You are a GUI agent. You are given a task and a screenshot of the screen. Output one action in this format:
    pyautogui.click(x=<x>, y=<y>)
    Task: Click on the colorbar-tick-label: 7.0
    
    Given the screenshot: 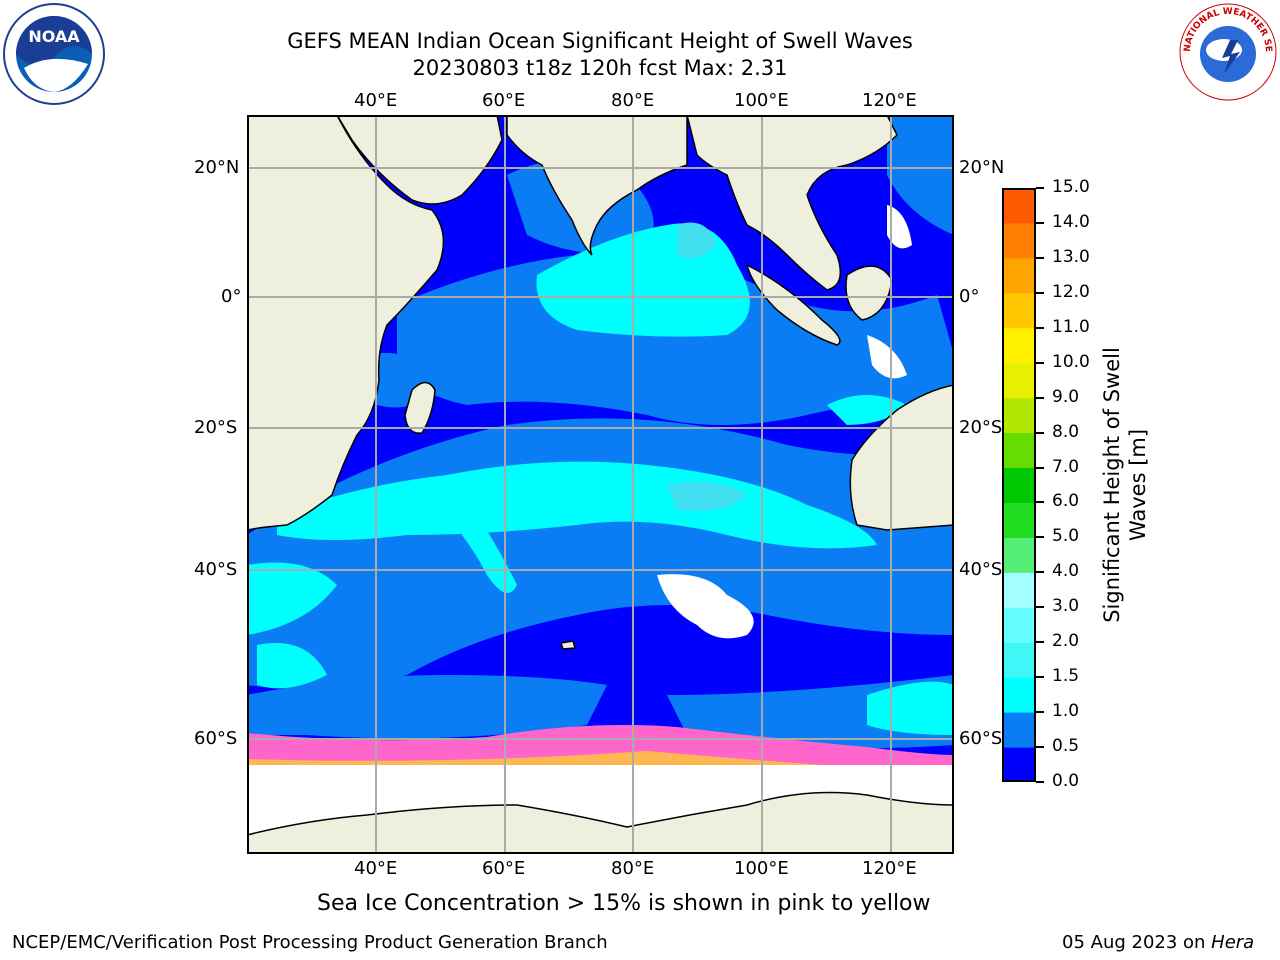 What is the action you would take?
    pyautogui.click(x=1066, y=466)
    